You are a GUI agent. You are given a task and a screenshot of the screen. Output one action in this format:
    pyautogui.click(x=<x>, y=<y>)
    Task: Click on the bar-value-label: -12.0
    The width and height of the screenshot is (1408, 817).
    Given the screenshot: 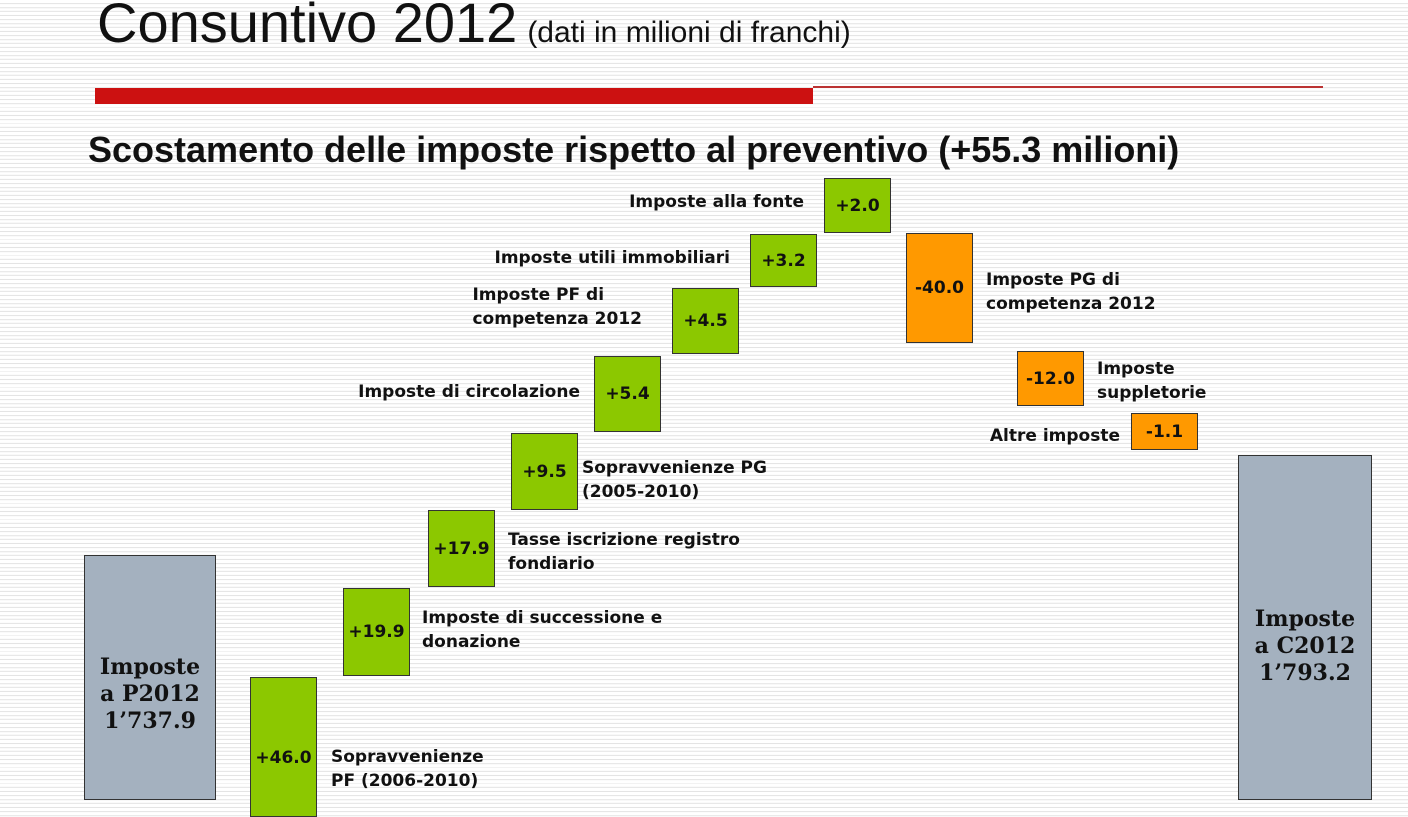 What is the action you would take?
    pyautogui.click(x=1050, y=378)
    